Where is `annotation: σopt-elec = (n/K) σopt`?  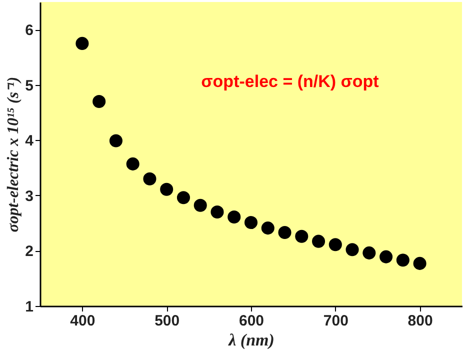
annotation: σopt-elec = (n/K) σopt is located at coordinates (290, 81).